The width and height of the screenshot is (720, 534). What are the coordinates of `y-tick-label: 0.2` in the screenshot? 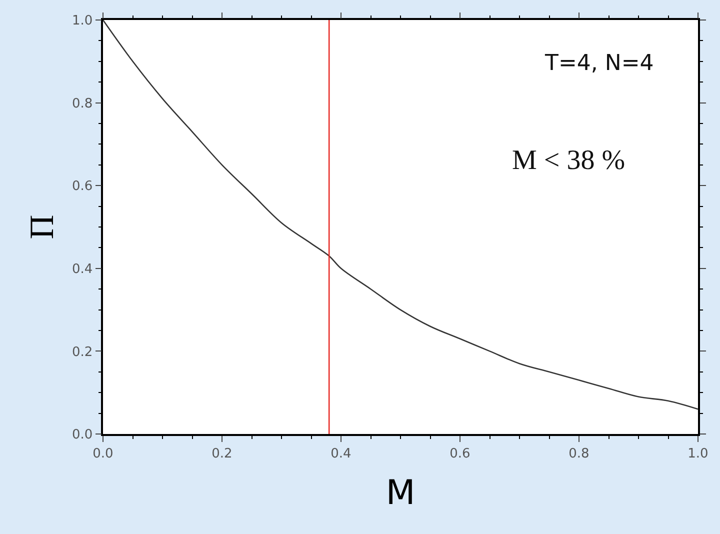 It's located at (82, 352).